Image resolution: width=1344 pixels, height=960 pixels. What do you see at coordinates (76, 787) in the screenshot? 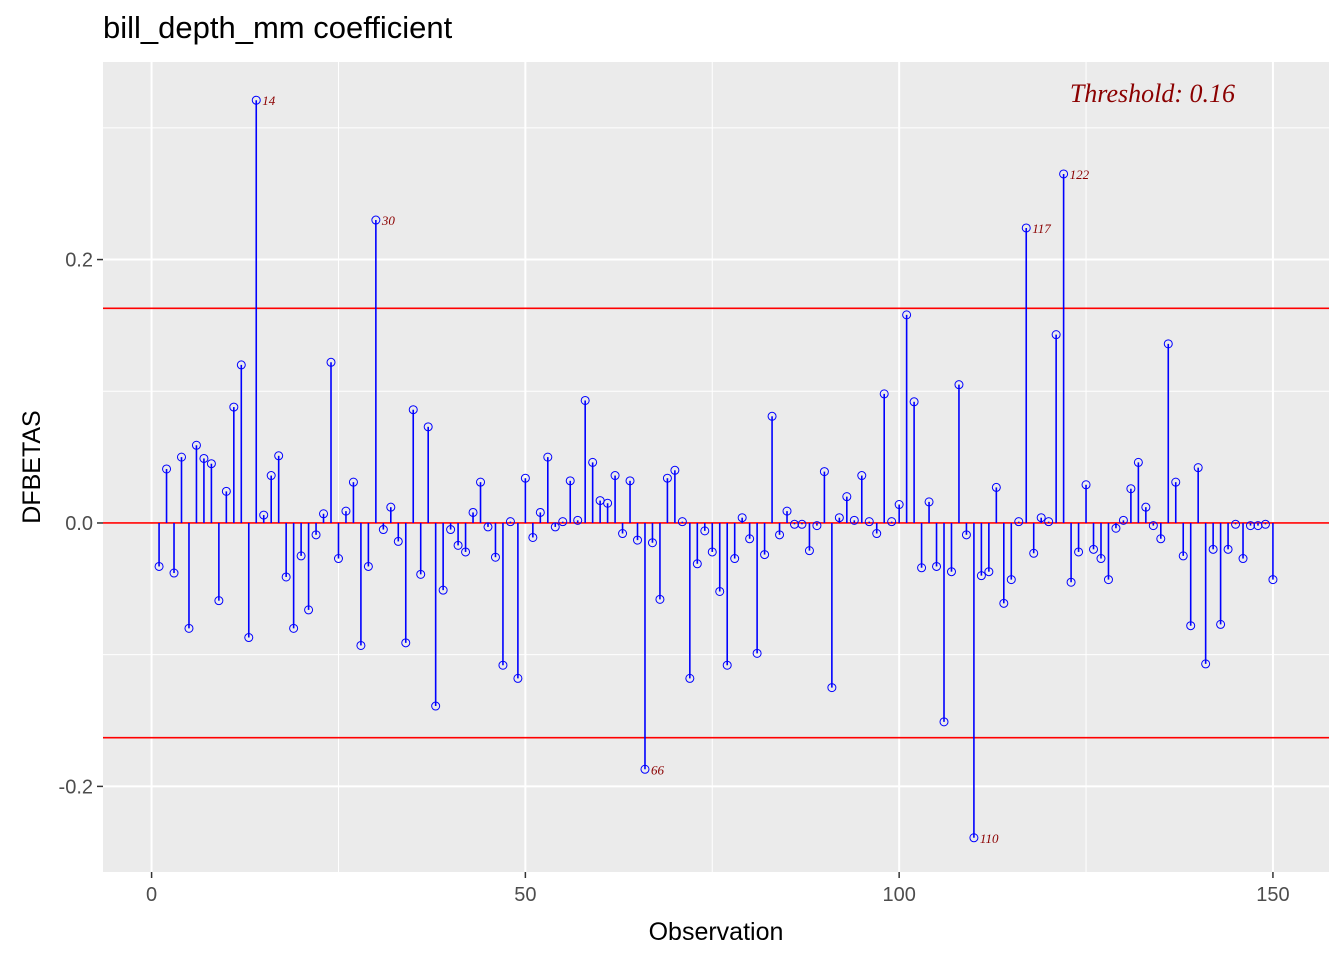
I see `y-tick-label: -0.2` at bounding box center [76, 787].